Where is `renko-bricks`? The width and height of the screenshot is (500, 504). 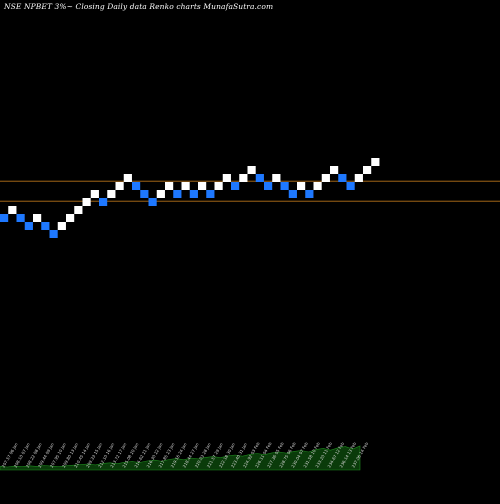 renko-bricks is located at coordinates (190, 198).